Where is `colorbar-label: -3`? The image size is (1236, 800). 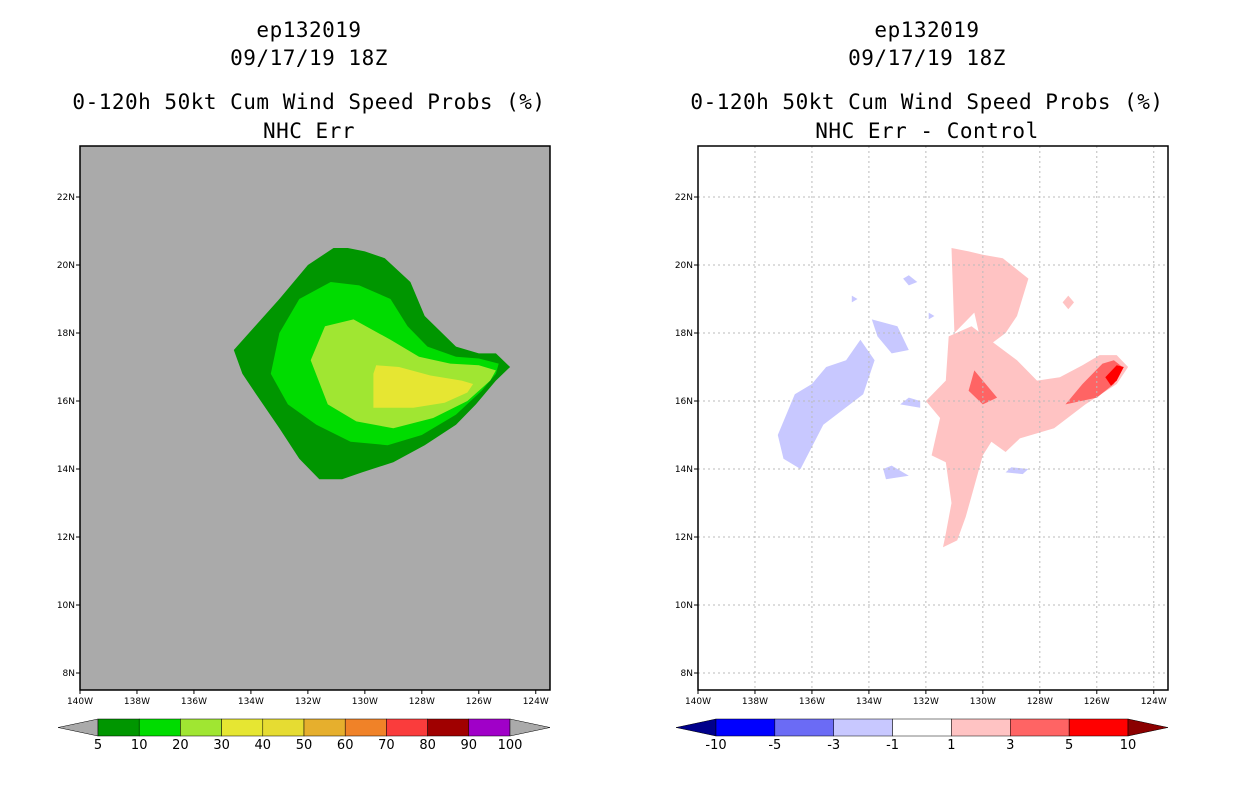
colorbar-label: -3 is located at coordinates (833, 745).